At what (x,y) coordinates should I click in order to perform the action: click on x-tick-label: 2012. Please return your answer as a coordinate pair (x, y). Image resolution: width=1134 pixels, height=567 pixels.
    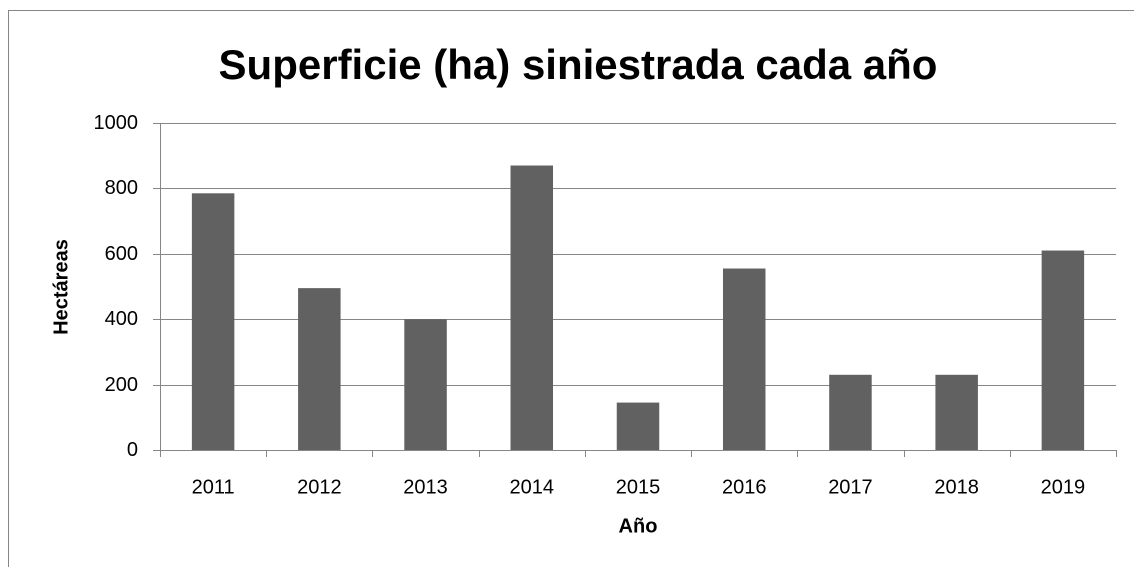
    Looking at the image, I should click on (319, 487).